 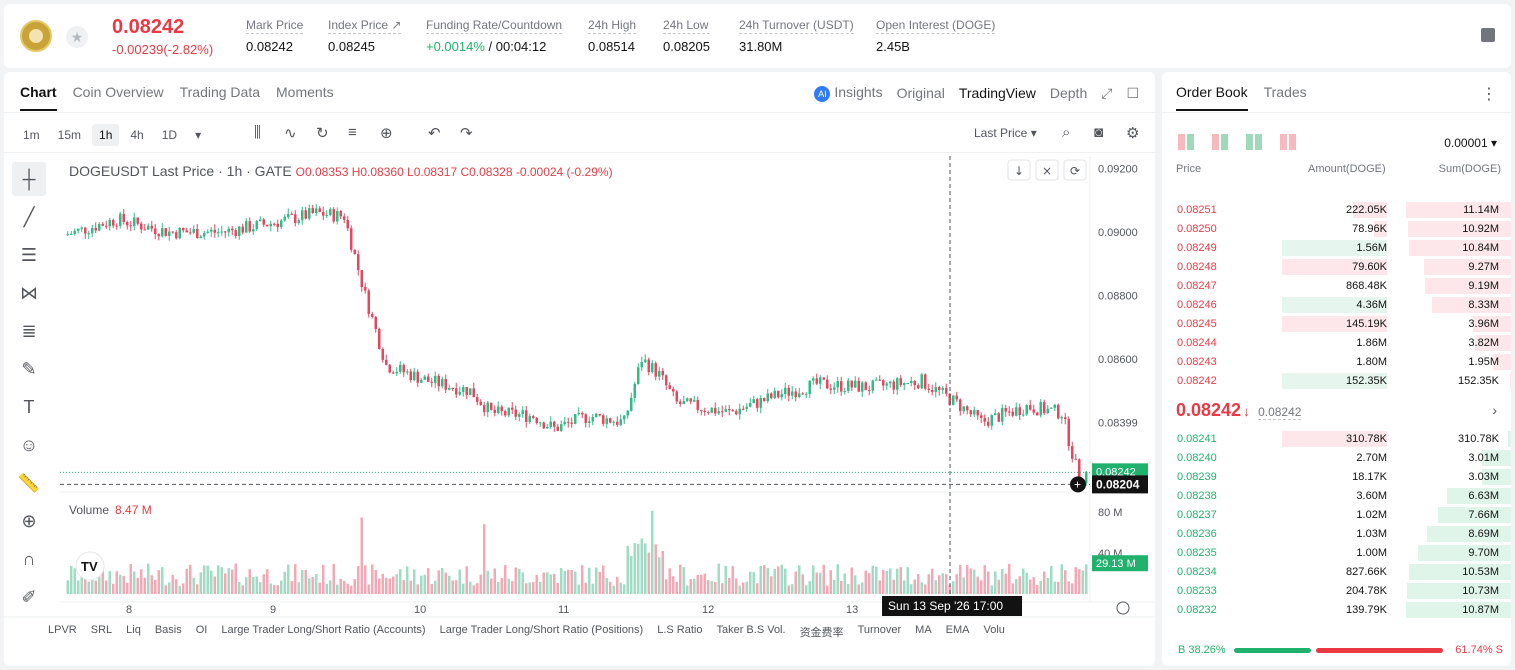 I want to click on ask-row: 0.08250 78.96K 10.92M, so click(x=1336, y=228).